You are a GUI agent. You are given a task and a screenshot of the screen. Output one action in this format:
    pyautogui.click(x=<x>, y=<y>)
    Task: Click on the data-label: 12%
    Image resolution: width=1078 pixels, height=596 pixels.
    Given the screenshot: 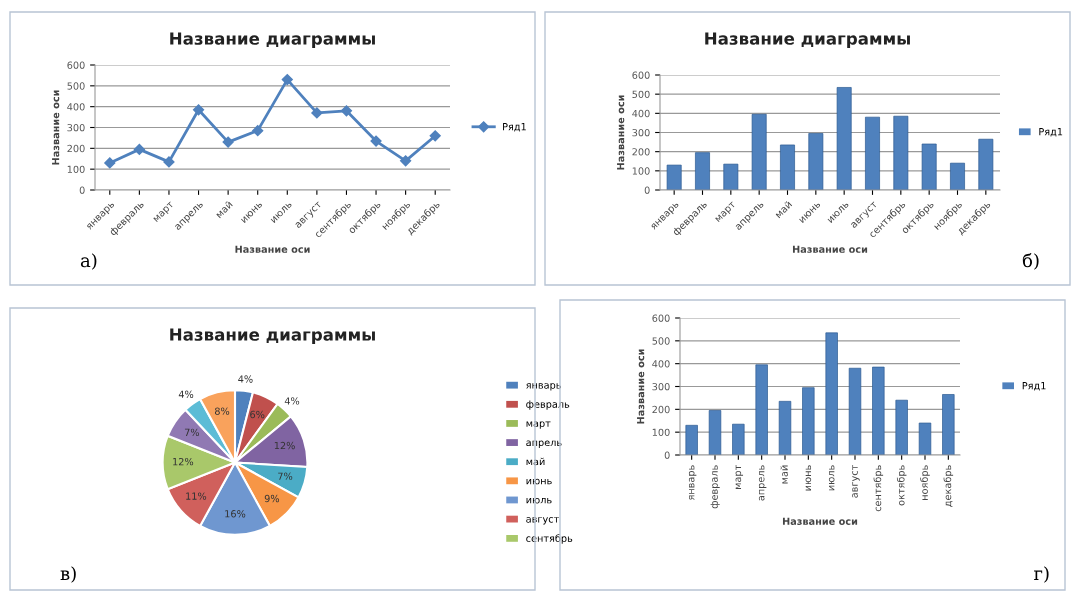 What is the action you would take?
    pyautogui.click(x=183, y=461)
    